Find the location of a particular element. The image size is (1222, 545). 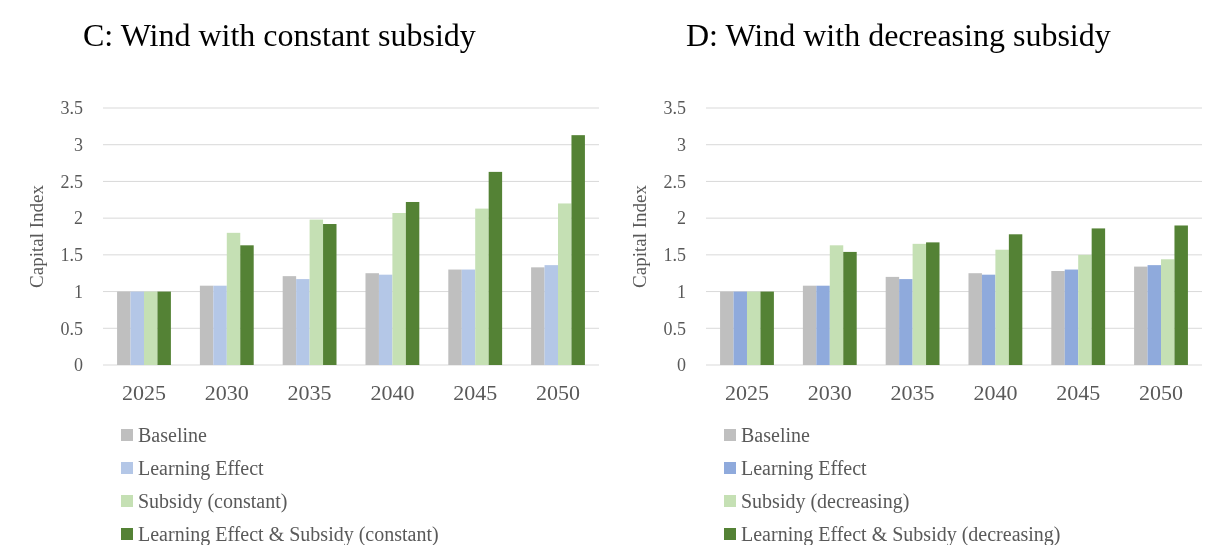

legend-label: Learning Effect & Subsidy (decreasing) is located at coordinates (901, 534).